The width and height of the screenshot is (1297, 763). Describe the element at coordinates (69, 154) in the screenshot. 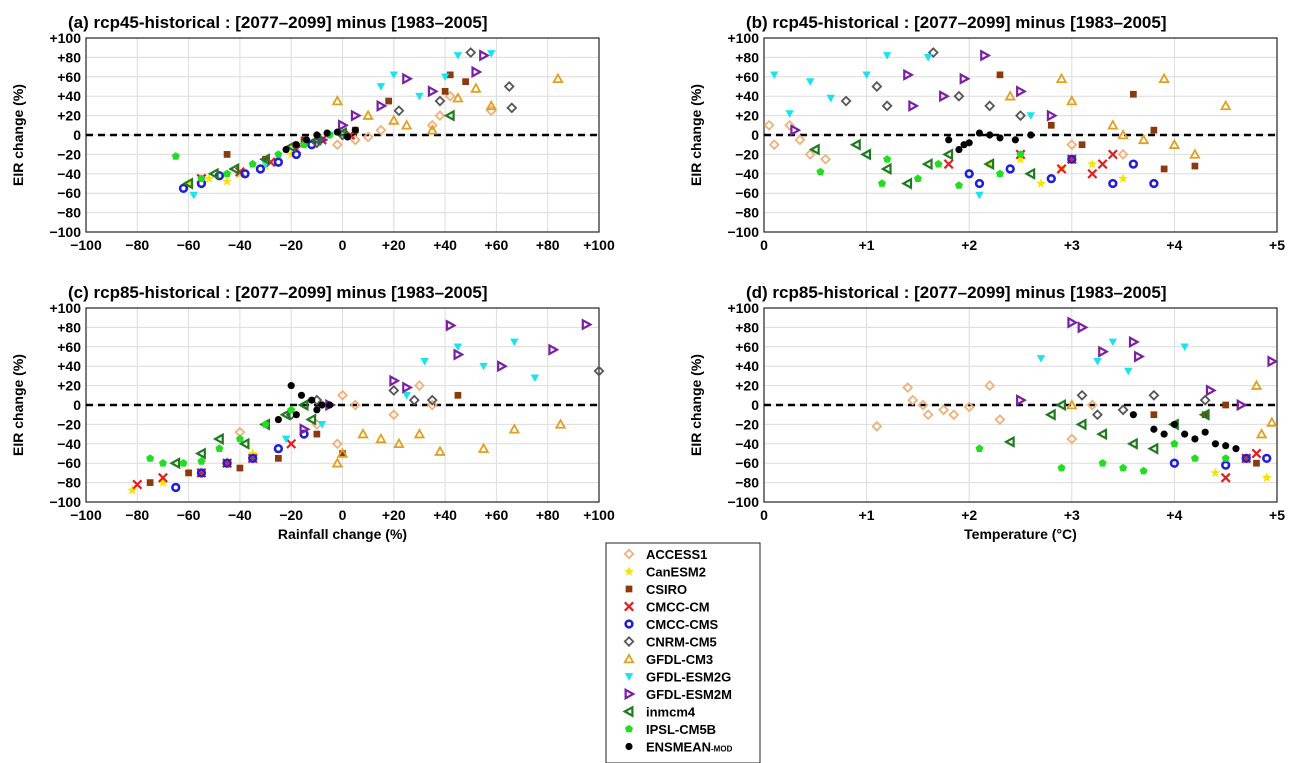

I see `y-tick-label: −20` at that location.